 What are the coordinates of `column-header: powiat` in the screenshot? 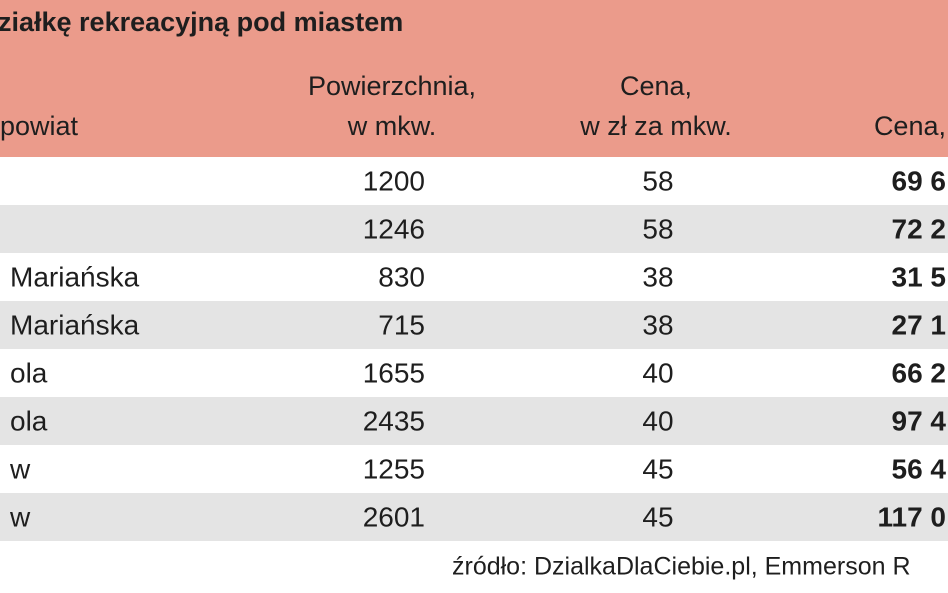 It's located at (39, 126).